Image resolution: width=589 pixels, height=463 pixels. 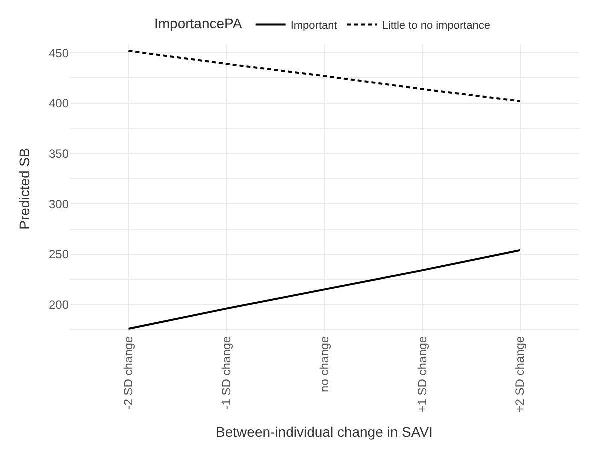 What do you see at coordinates (314, 26) in the screenshot?
I see `legend-label: Important` at bounding box center [314, 26].